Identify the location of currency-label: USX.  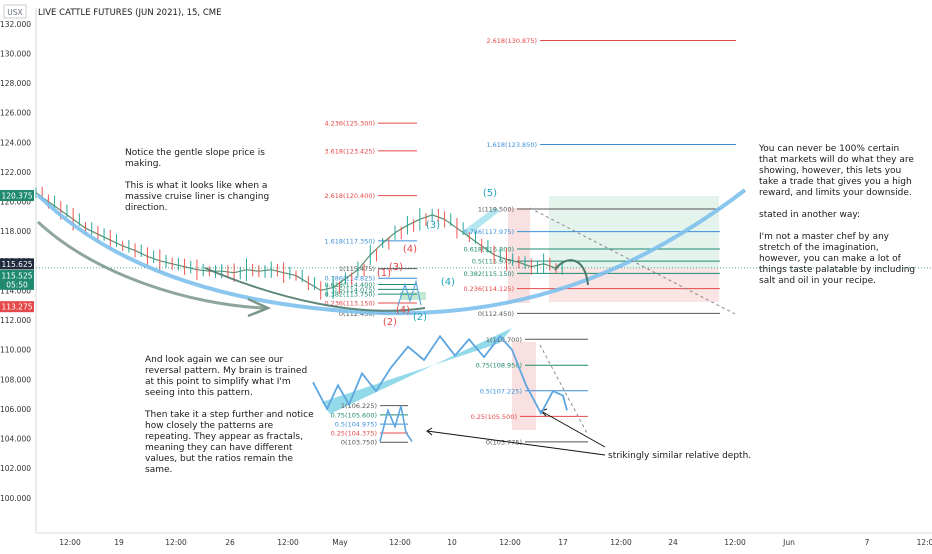
(14, 12).